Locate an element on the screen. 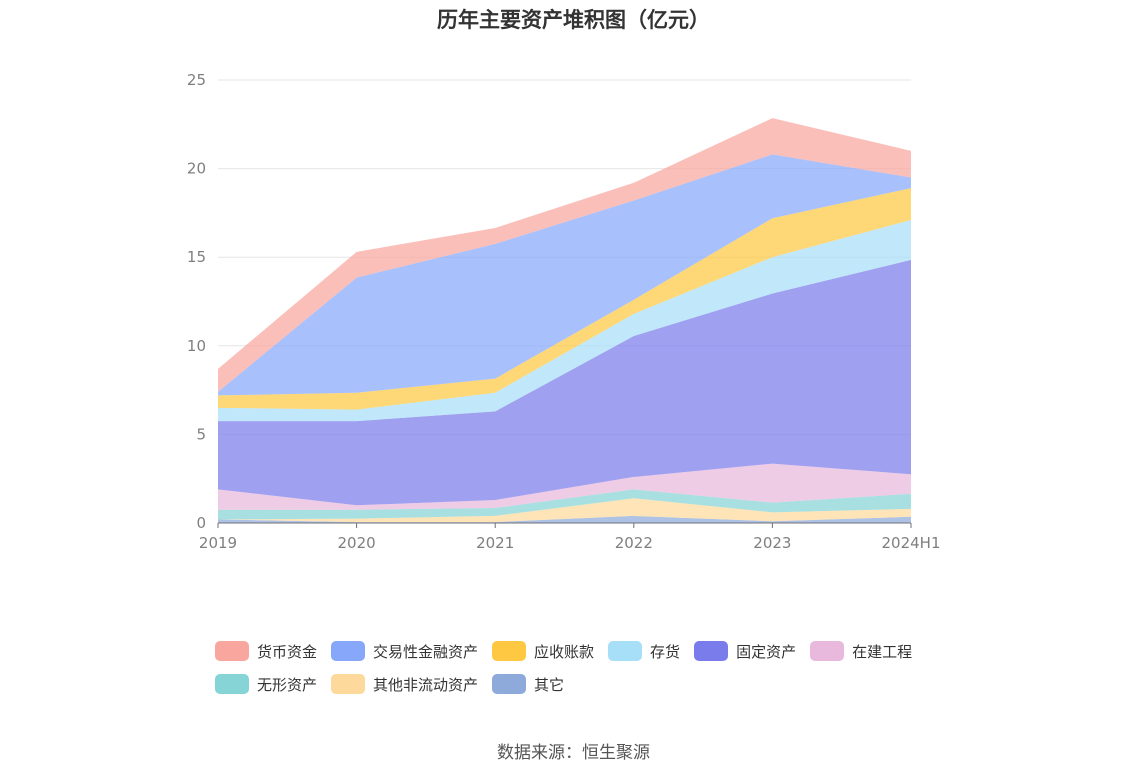 The width and height of the screenshot is (1147, 776). legend-label: 固定资产 is located at coordinates (766, 651).